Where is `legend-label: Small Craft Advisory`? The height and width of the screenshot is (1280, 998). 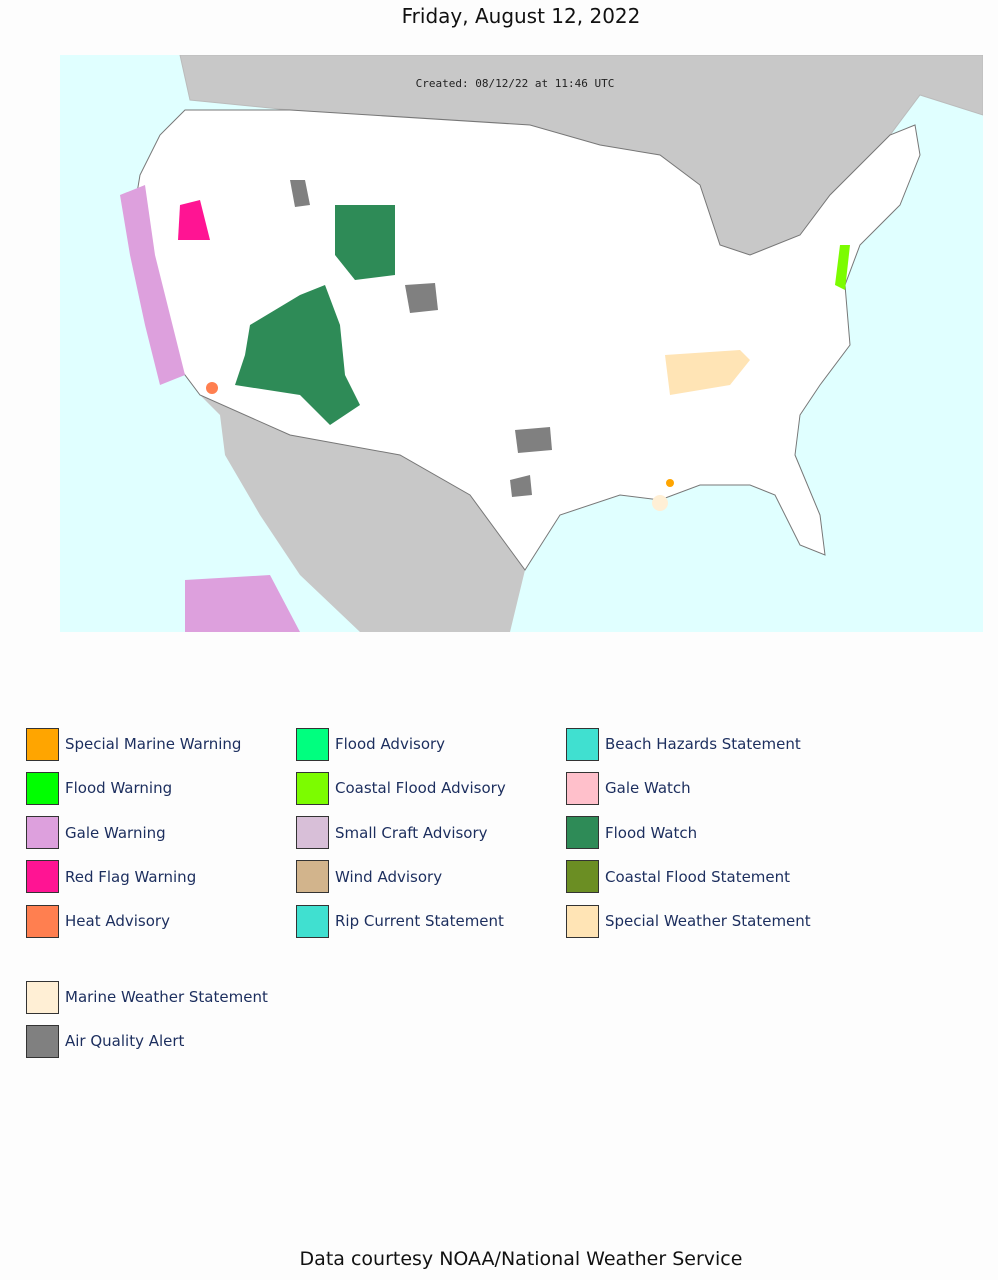
legend-label: Small Craft Advisory is located at coordinates (411, 832).